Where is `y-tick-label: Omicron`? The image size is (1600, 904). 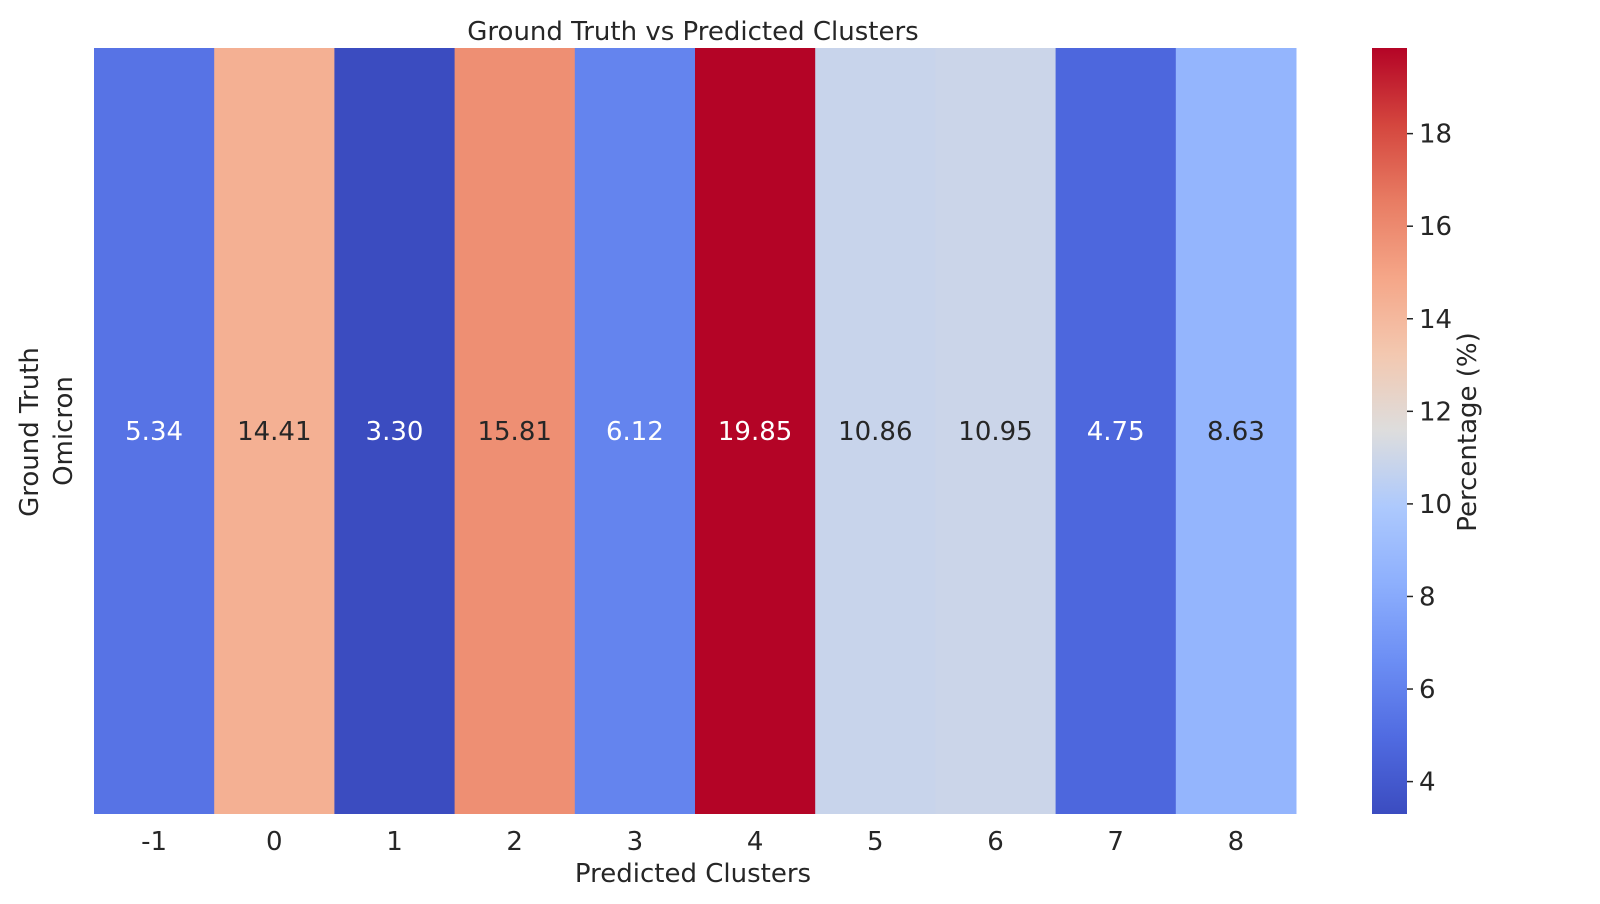 y-tick-label: Omicron is located at coordinates (64, 431).